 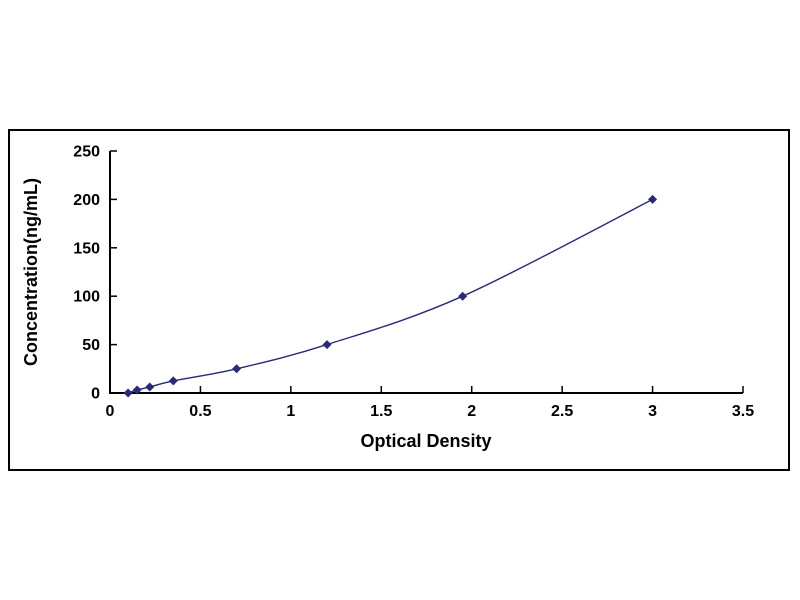 I want to click on y-tick-label: 150, so click(x=86, y=248).